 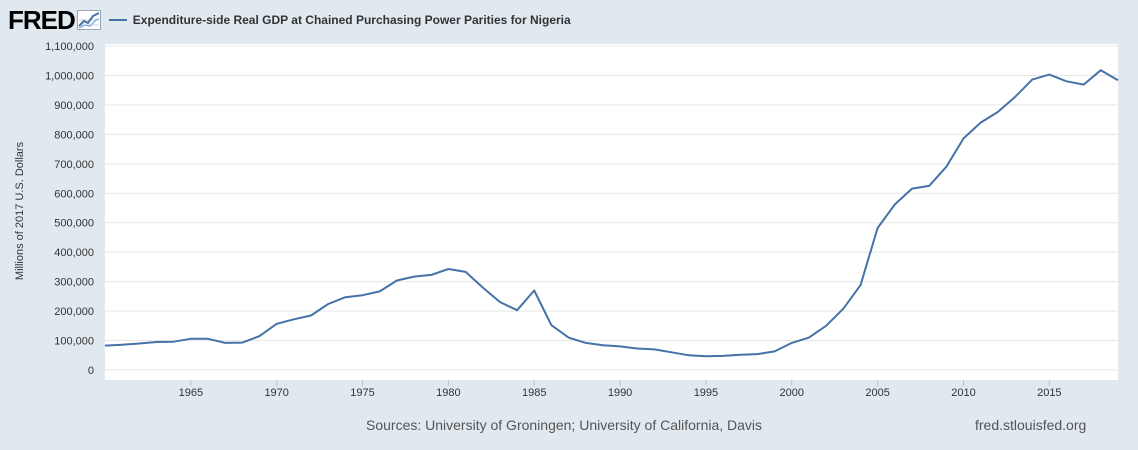 What do you see at coordinates (88, 20) in the screenshot?
I see `line-chart-icon` at bounding box center [88, 20].